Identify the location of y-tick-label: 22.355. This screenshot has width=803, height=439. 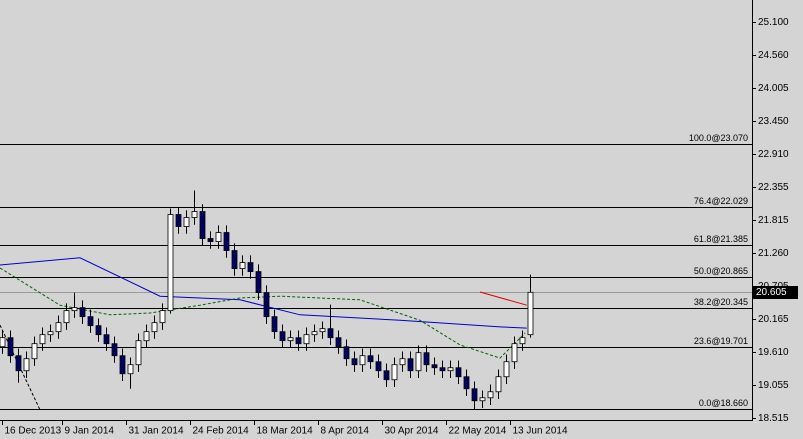
(773, 187).